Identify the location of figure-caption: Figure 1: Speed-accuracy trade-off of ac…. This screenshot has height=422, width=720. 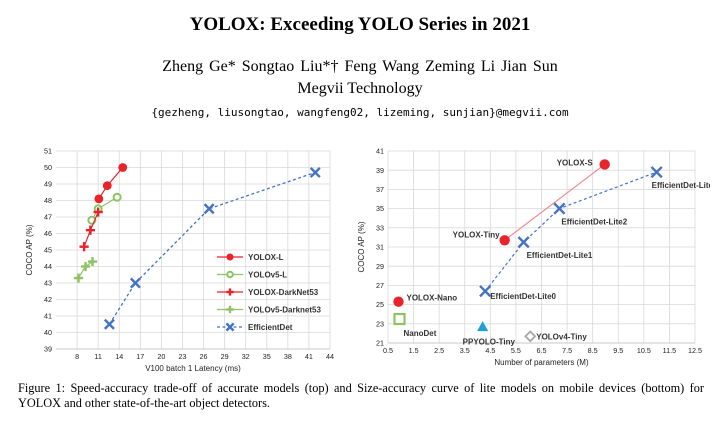
(361, 396).